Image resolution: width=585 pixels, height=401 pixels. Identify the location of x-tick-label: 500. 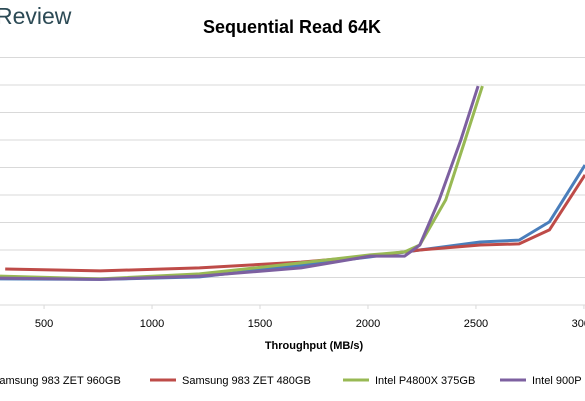
(44, 324).